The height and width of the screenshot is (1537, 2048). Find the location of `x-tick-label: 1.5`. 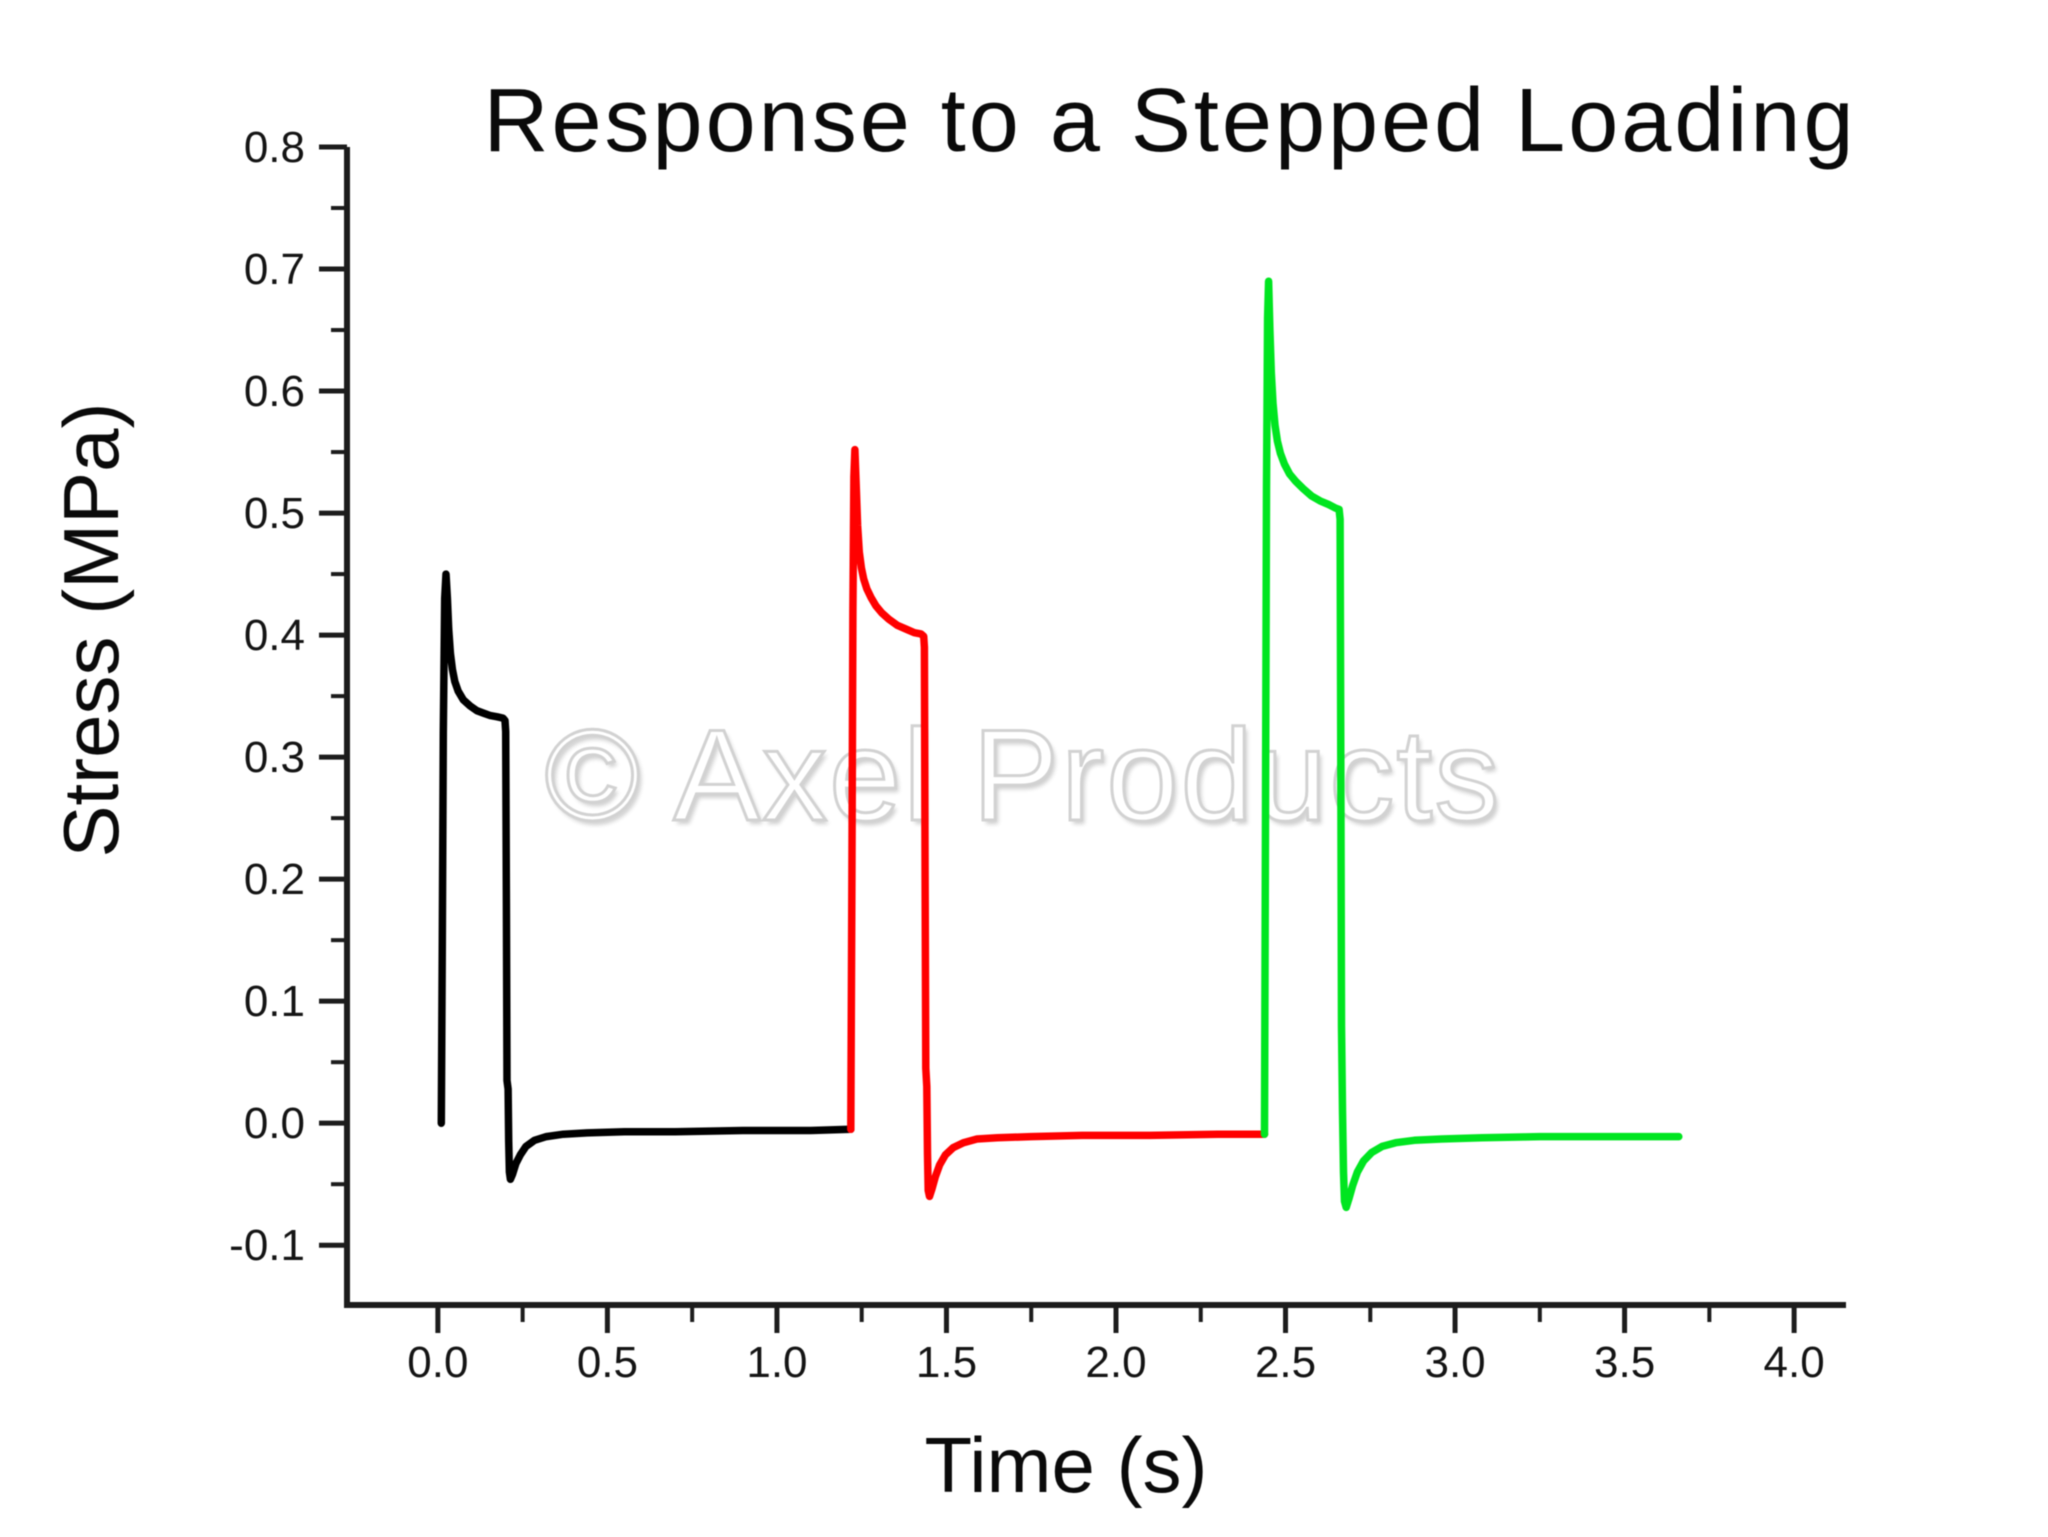

x-tick-label: 1.5 is located at coordinates (946, 1362).